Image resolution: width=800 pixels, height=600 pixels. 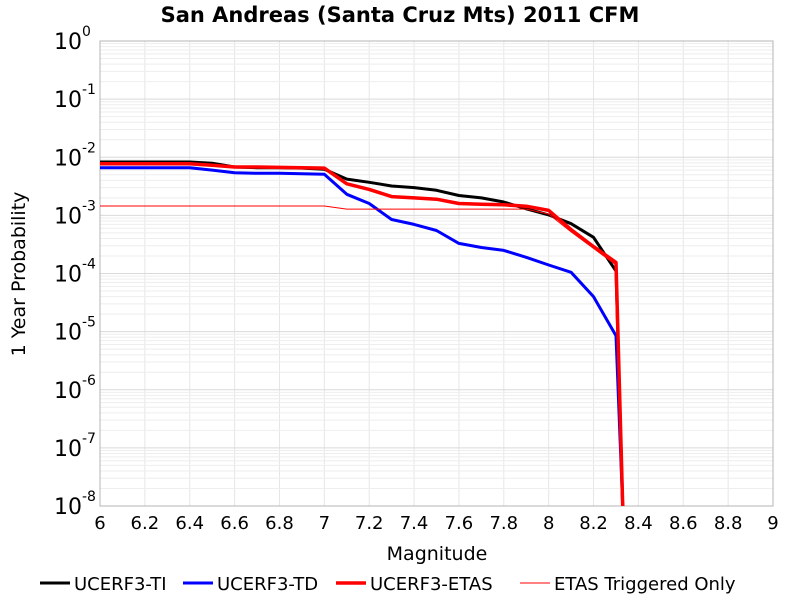 I want to click on x-axis-label: Magnitude, so click(x=437, y=554).